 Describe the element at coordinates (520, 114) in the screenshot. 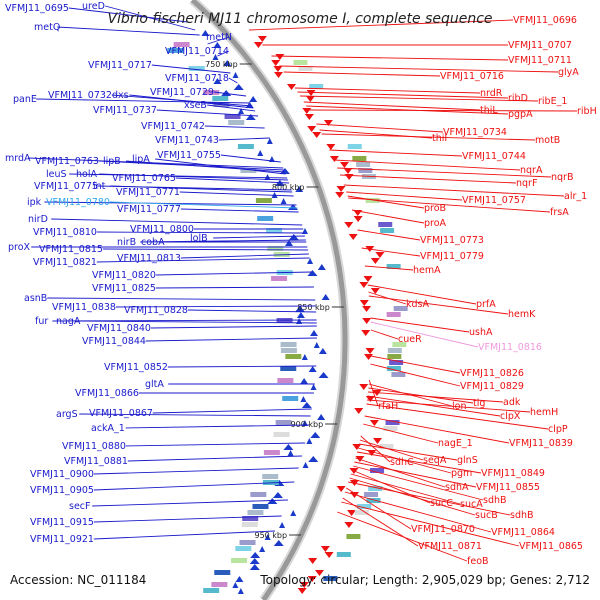

I see `gene-label-right: pgpA` at that location.